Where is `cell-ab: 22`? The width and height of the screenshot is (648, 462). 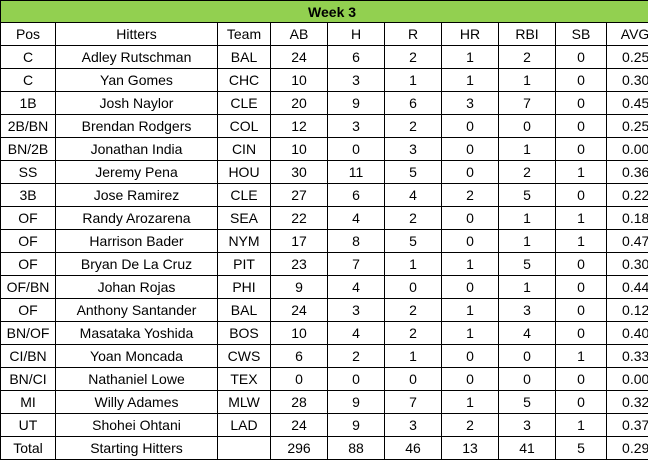 cell-ab: 22 is located at coordinates (299, 218).